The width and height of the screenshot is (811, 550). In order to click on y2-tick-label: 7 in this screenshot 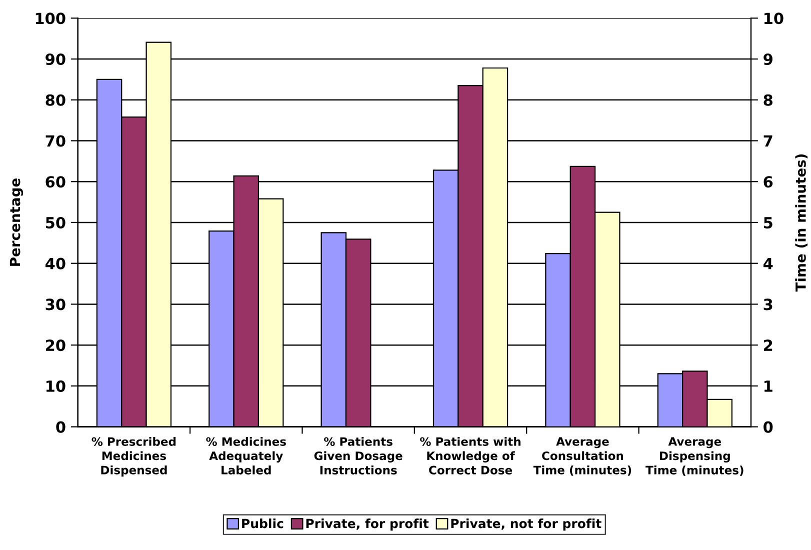, I will do `click(768, 141)`.